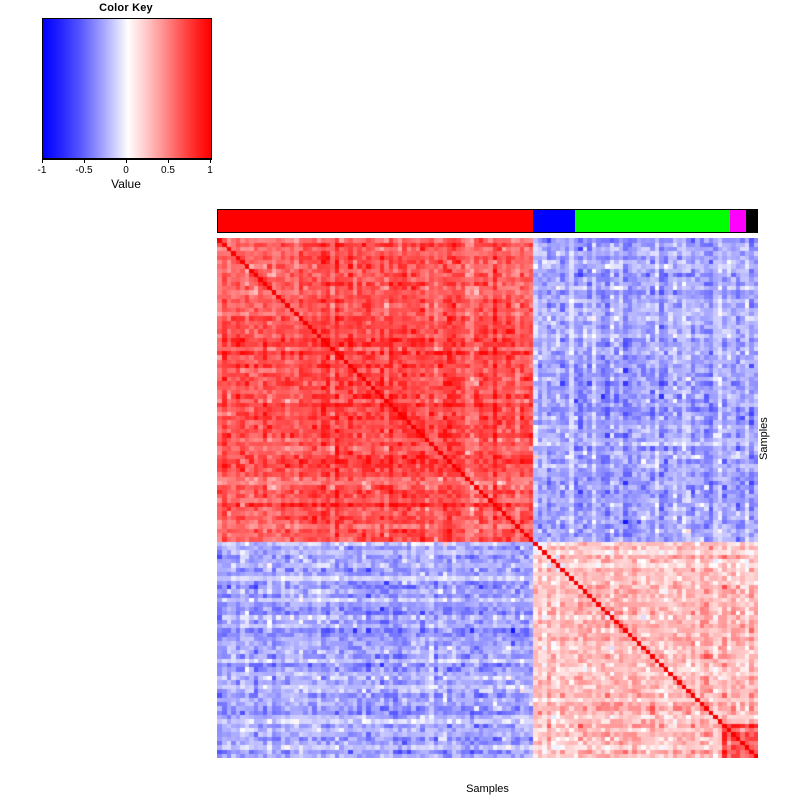 The height and width of the screenshot is (800, 800). I want to click on annotation-segment-red-group, so click(375, 221).